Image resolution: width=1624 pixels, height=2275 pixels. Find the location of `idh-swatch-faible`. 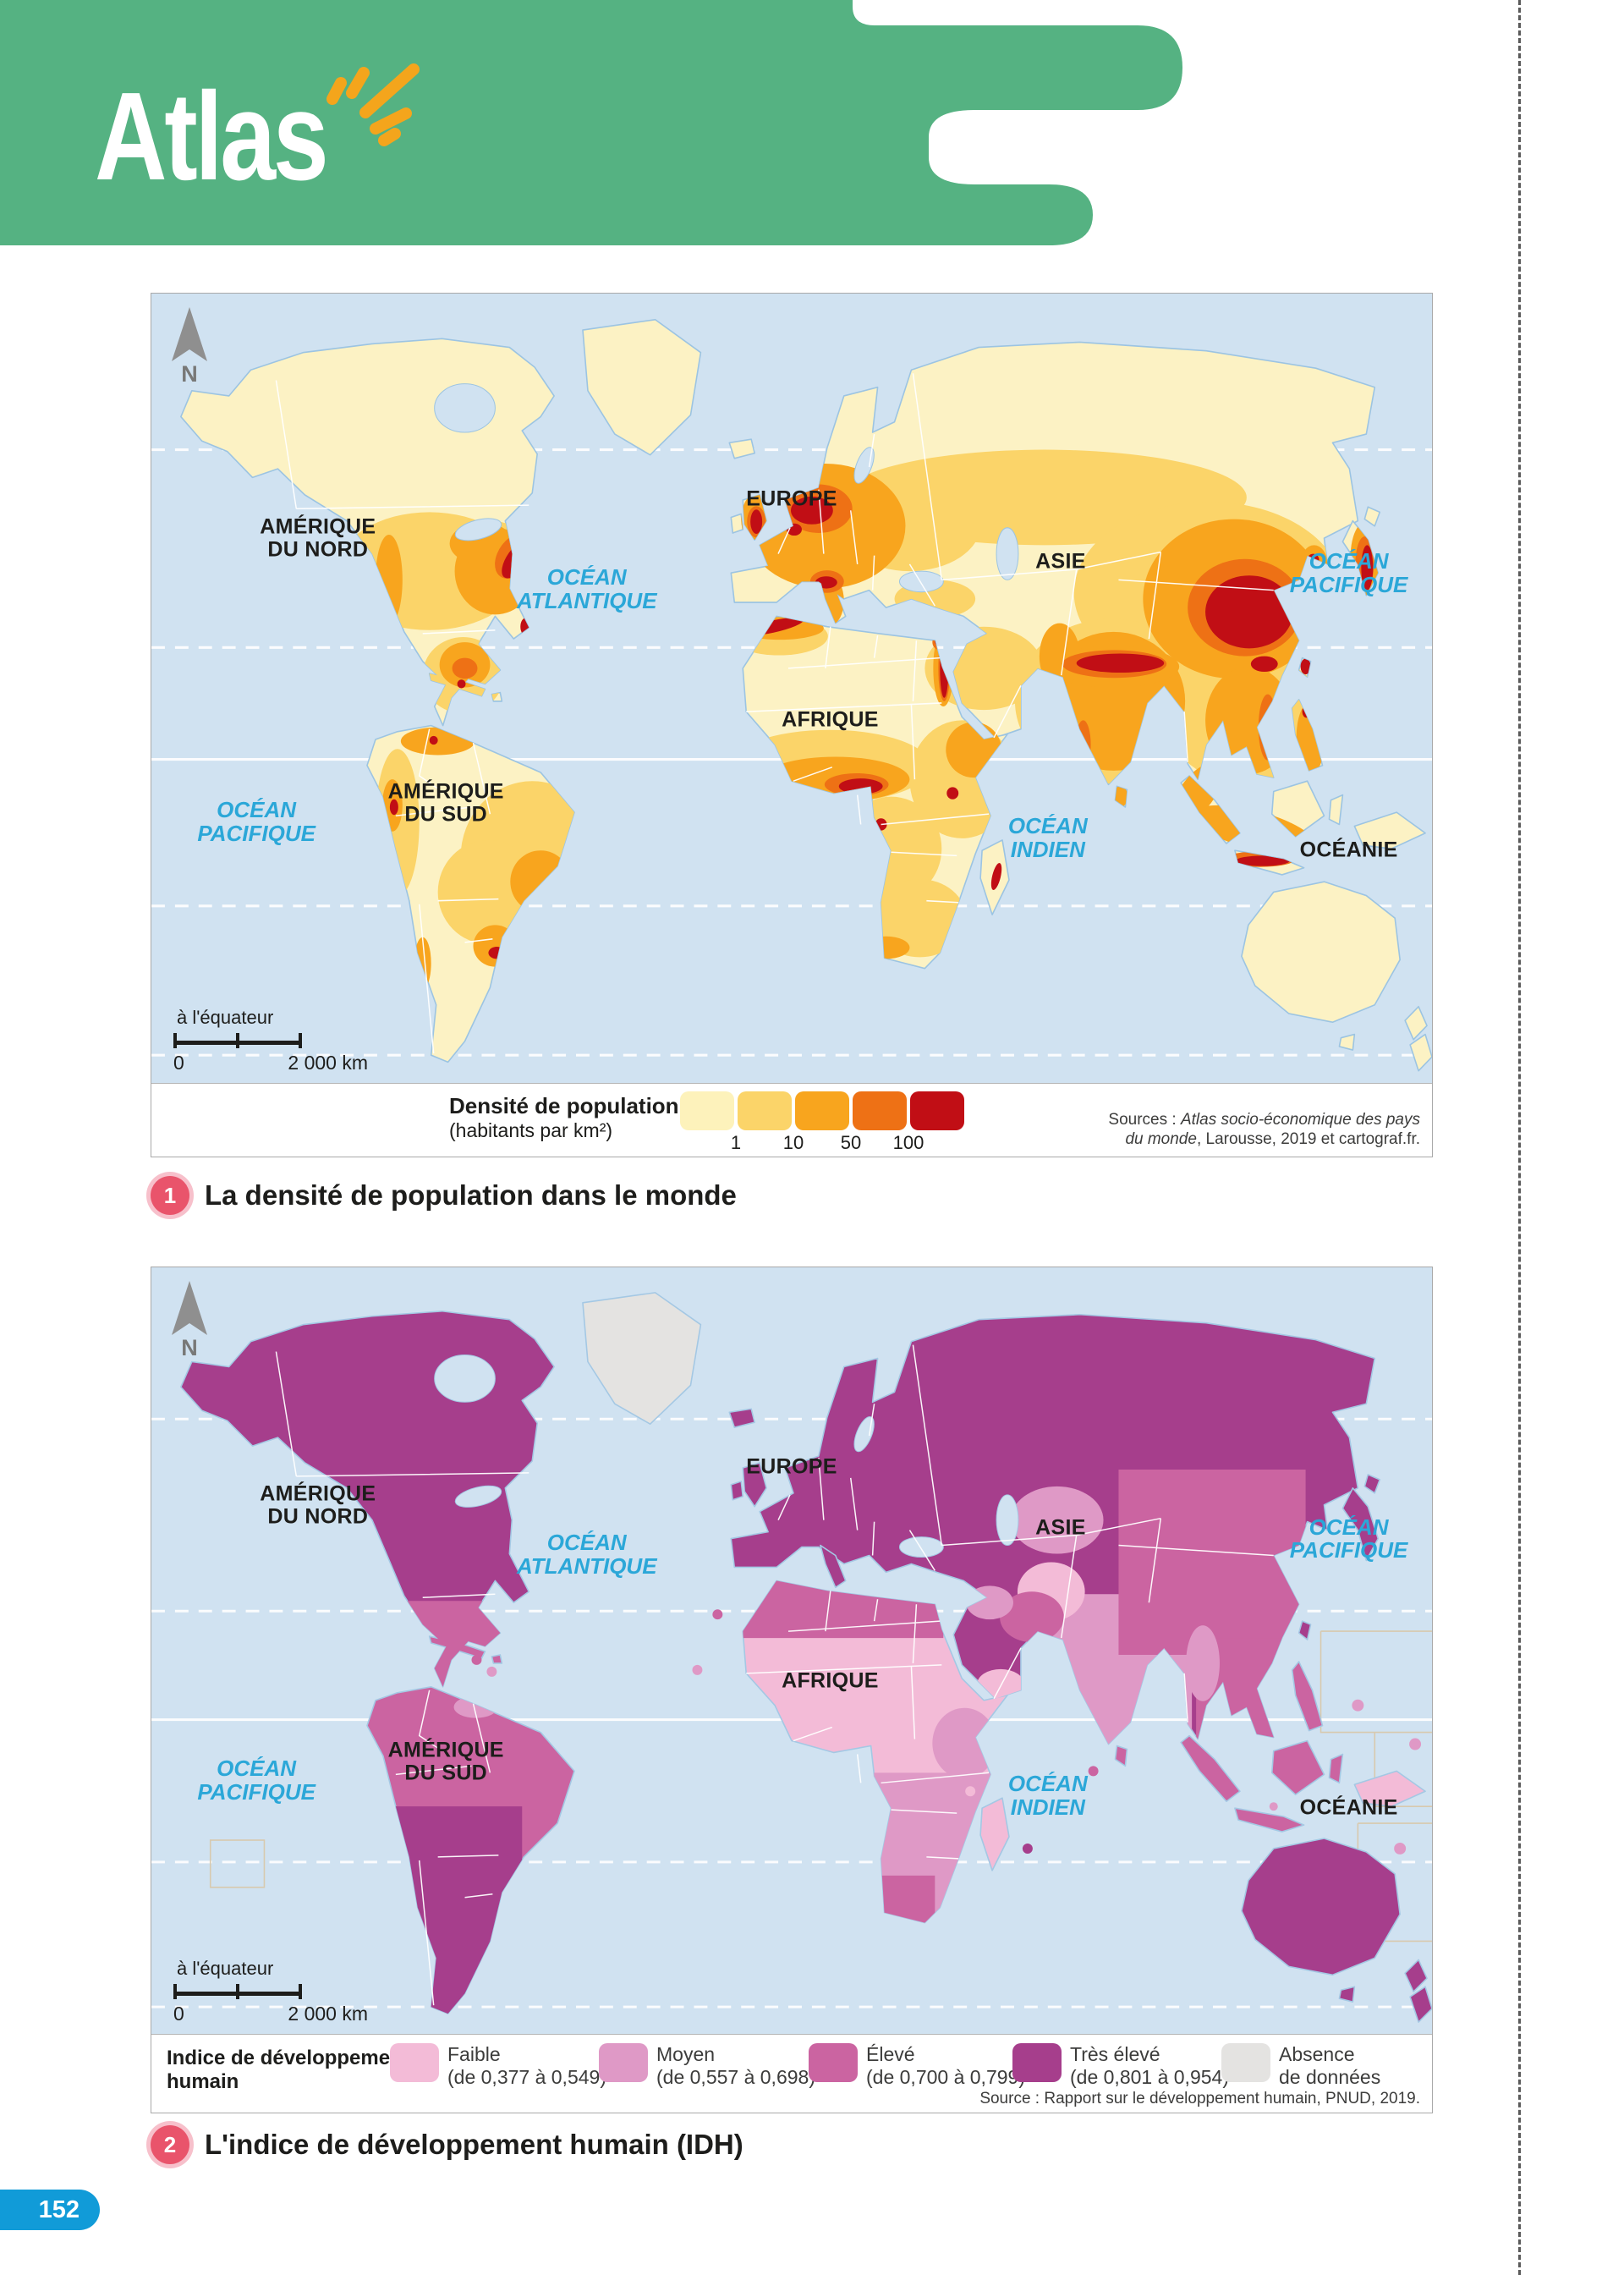

idh-swatch-faible is located at coordinates (415, 2062).